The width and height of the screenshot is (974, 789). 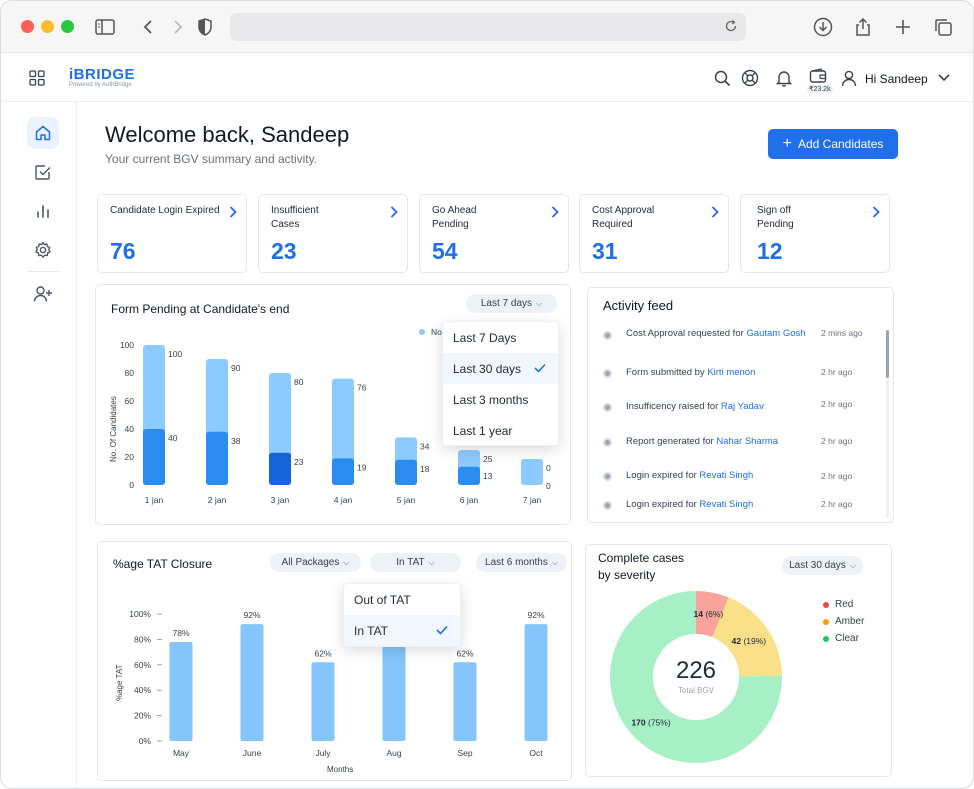 What do you see at coordinates (784, 78) in the screenshot?
I see `bell-icon` at bounding box center [784, 78].